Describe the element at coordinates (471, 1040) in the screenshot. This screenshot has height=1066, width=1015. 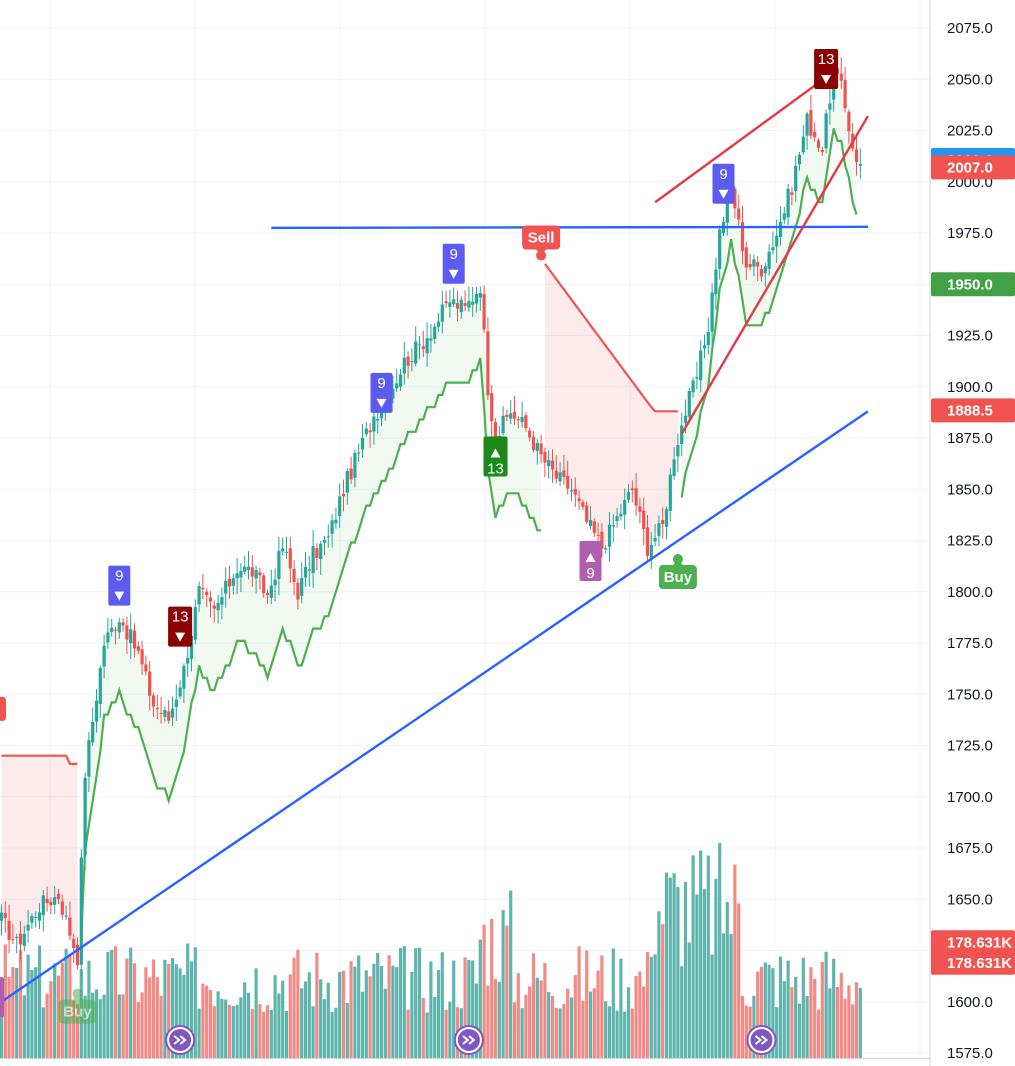
I see `session-icons` at that location.